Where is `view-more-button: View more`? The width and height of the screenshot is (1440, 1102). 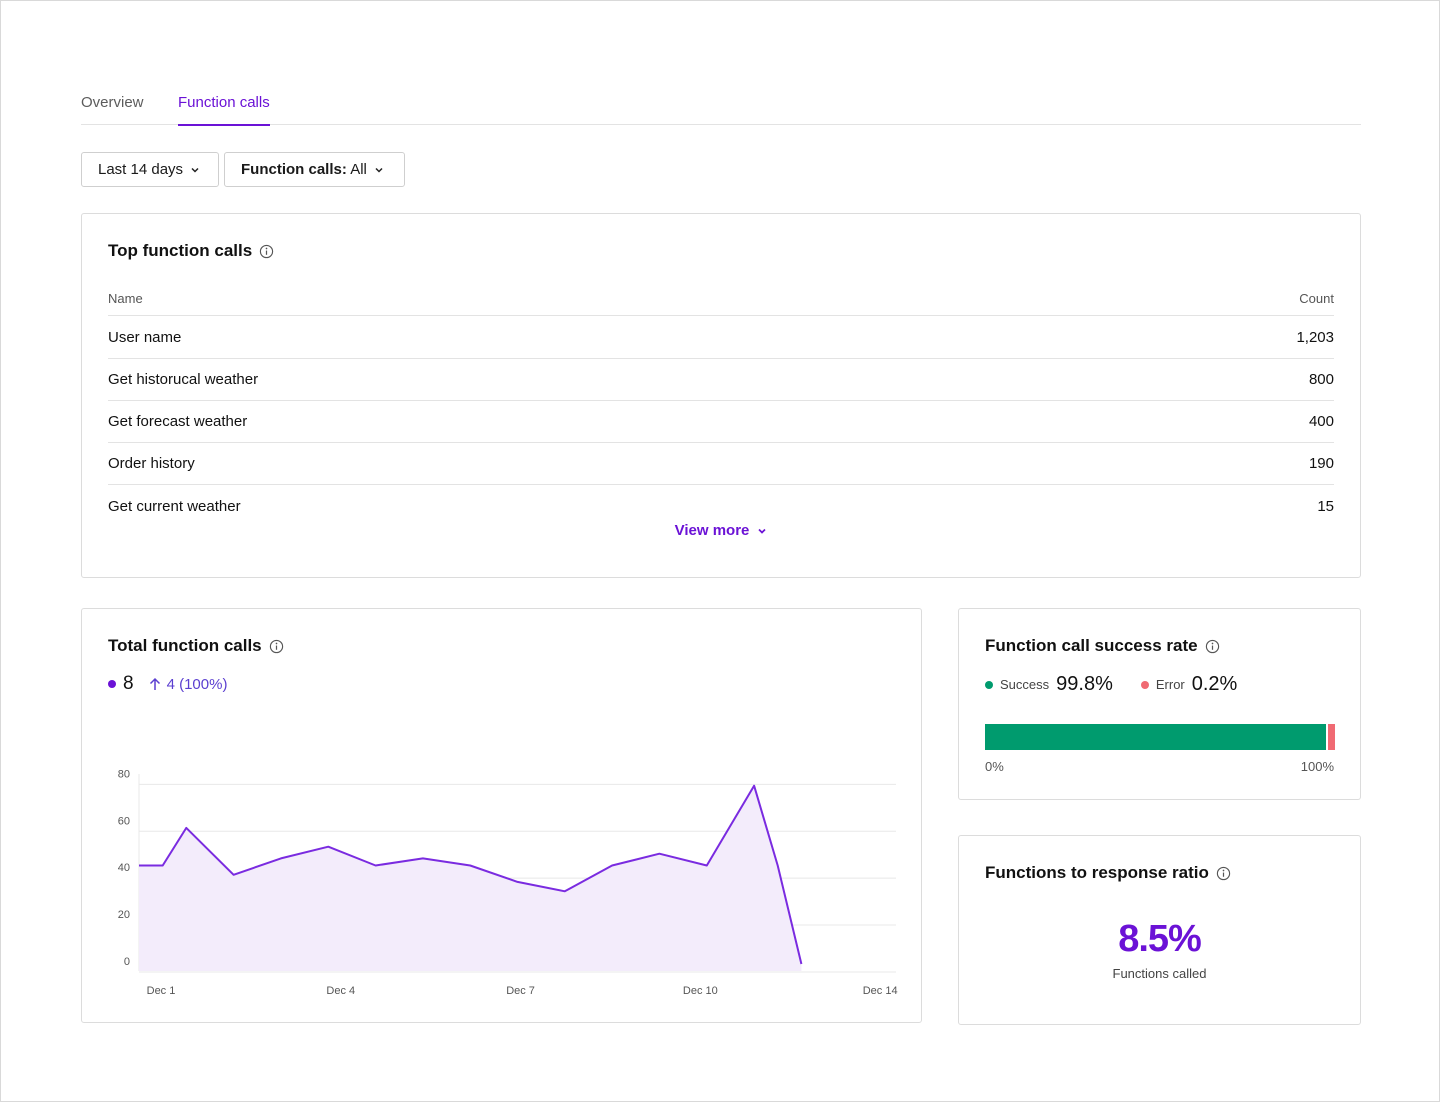 view-more-button: View more is located at coordinates (721, 530).